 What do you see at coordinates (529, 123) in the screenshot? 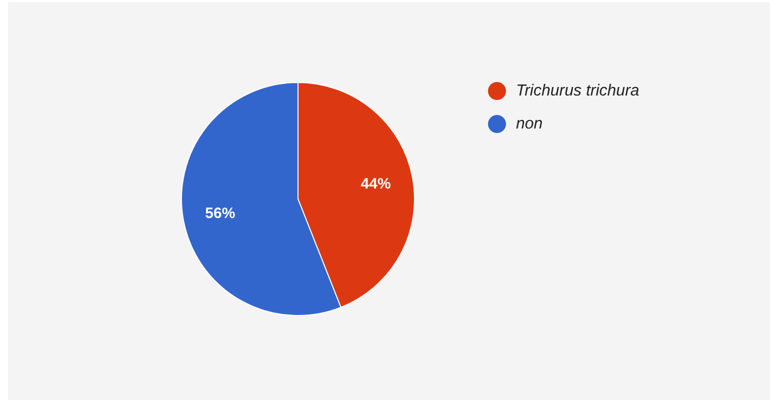
I see `legend-label: non` at bounding box center [529, 123].